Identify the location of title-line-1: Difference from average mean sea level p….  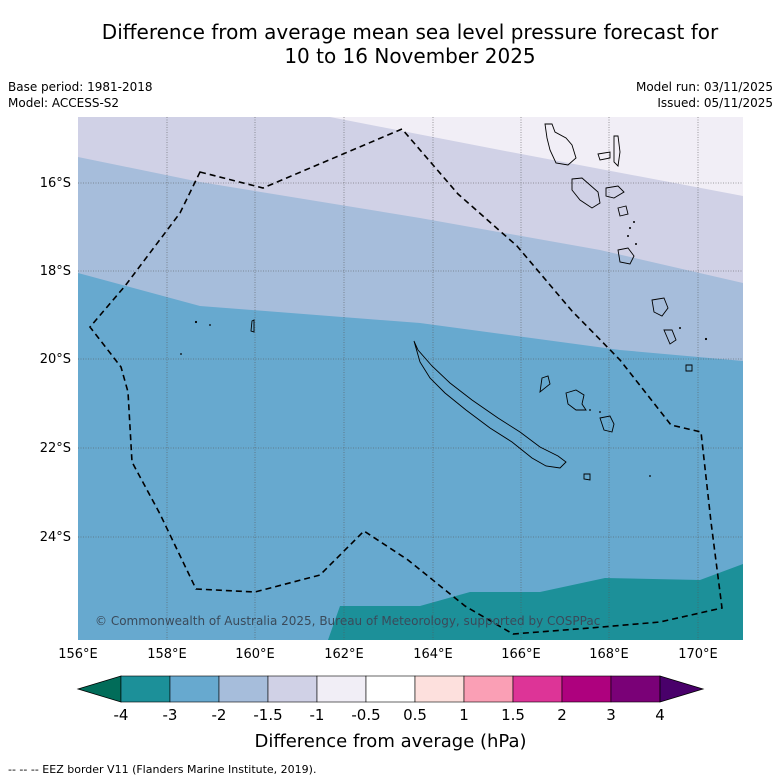
(410, 32).